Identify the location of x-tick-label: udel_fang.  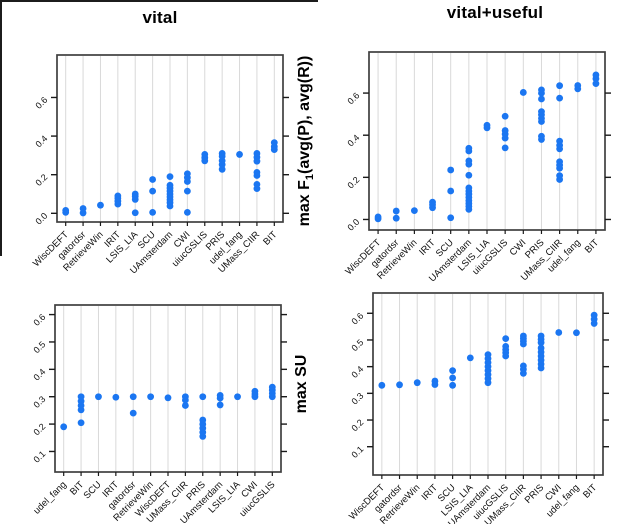
(50, 497).